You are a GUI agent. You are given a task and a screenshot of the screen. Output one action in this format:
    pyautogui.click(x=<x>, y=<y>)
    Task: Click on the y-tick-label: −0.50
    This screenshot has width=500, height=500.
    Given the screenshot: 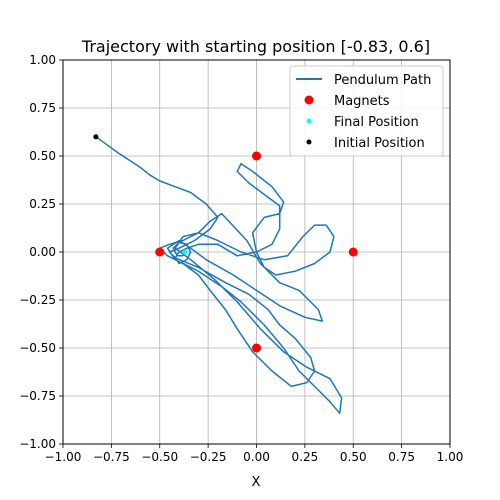 What is the action you would take?
    pyautogui.click(x=37, y=348)
    